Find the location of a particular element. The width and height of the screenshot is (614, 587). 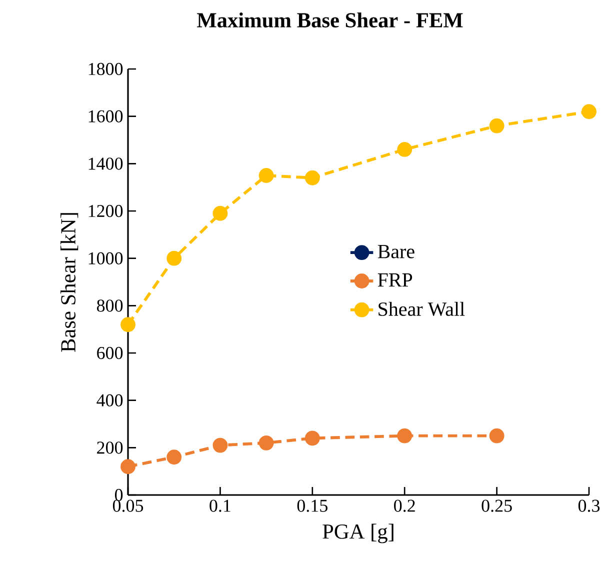

chart-title: Maximum Base Shear - FEM is located at coordinates (330, 20).